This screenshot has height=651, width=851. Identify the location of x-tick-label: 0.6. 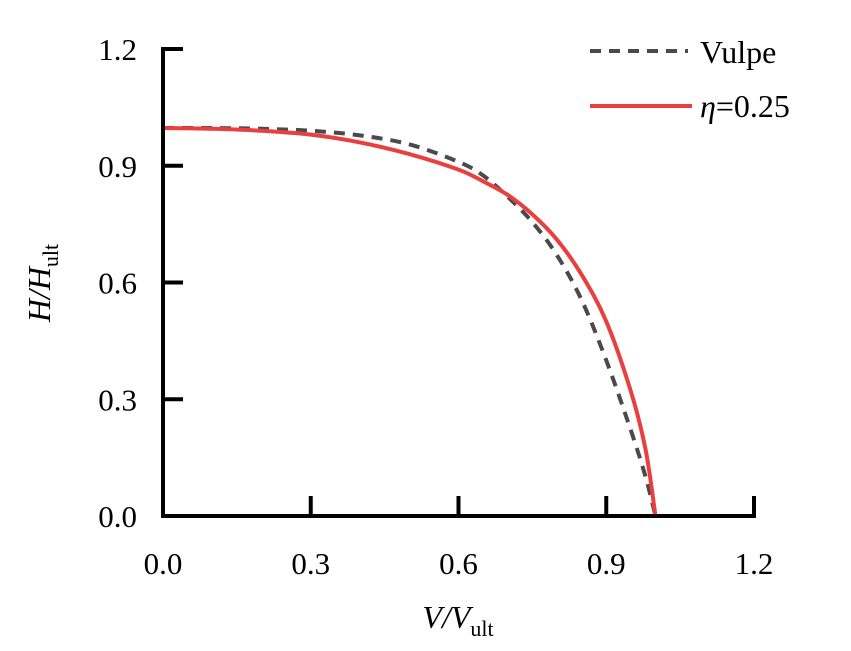
(458, 563).